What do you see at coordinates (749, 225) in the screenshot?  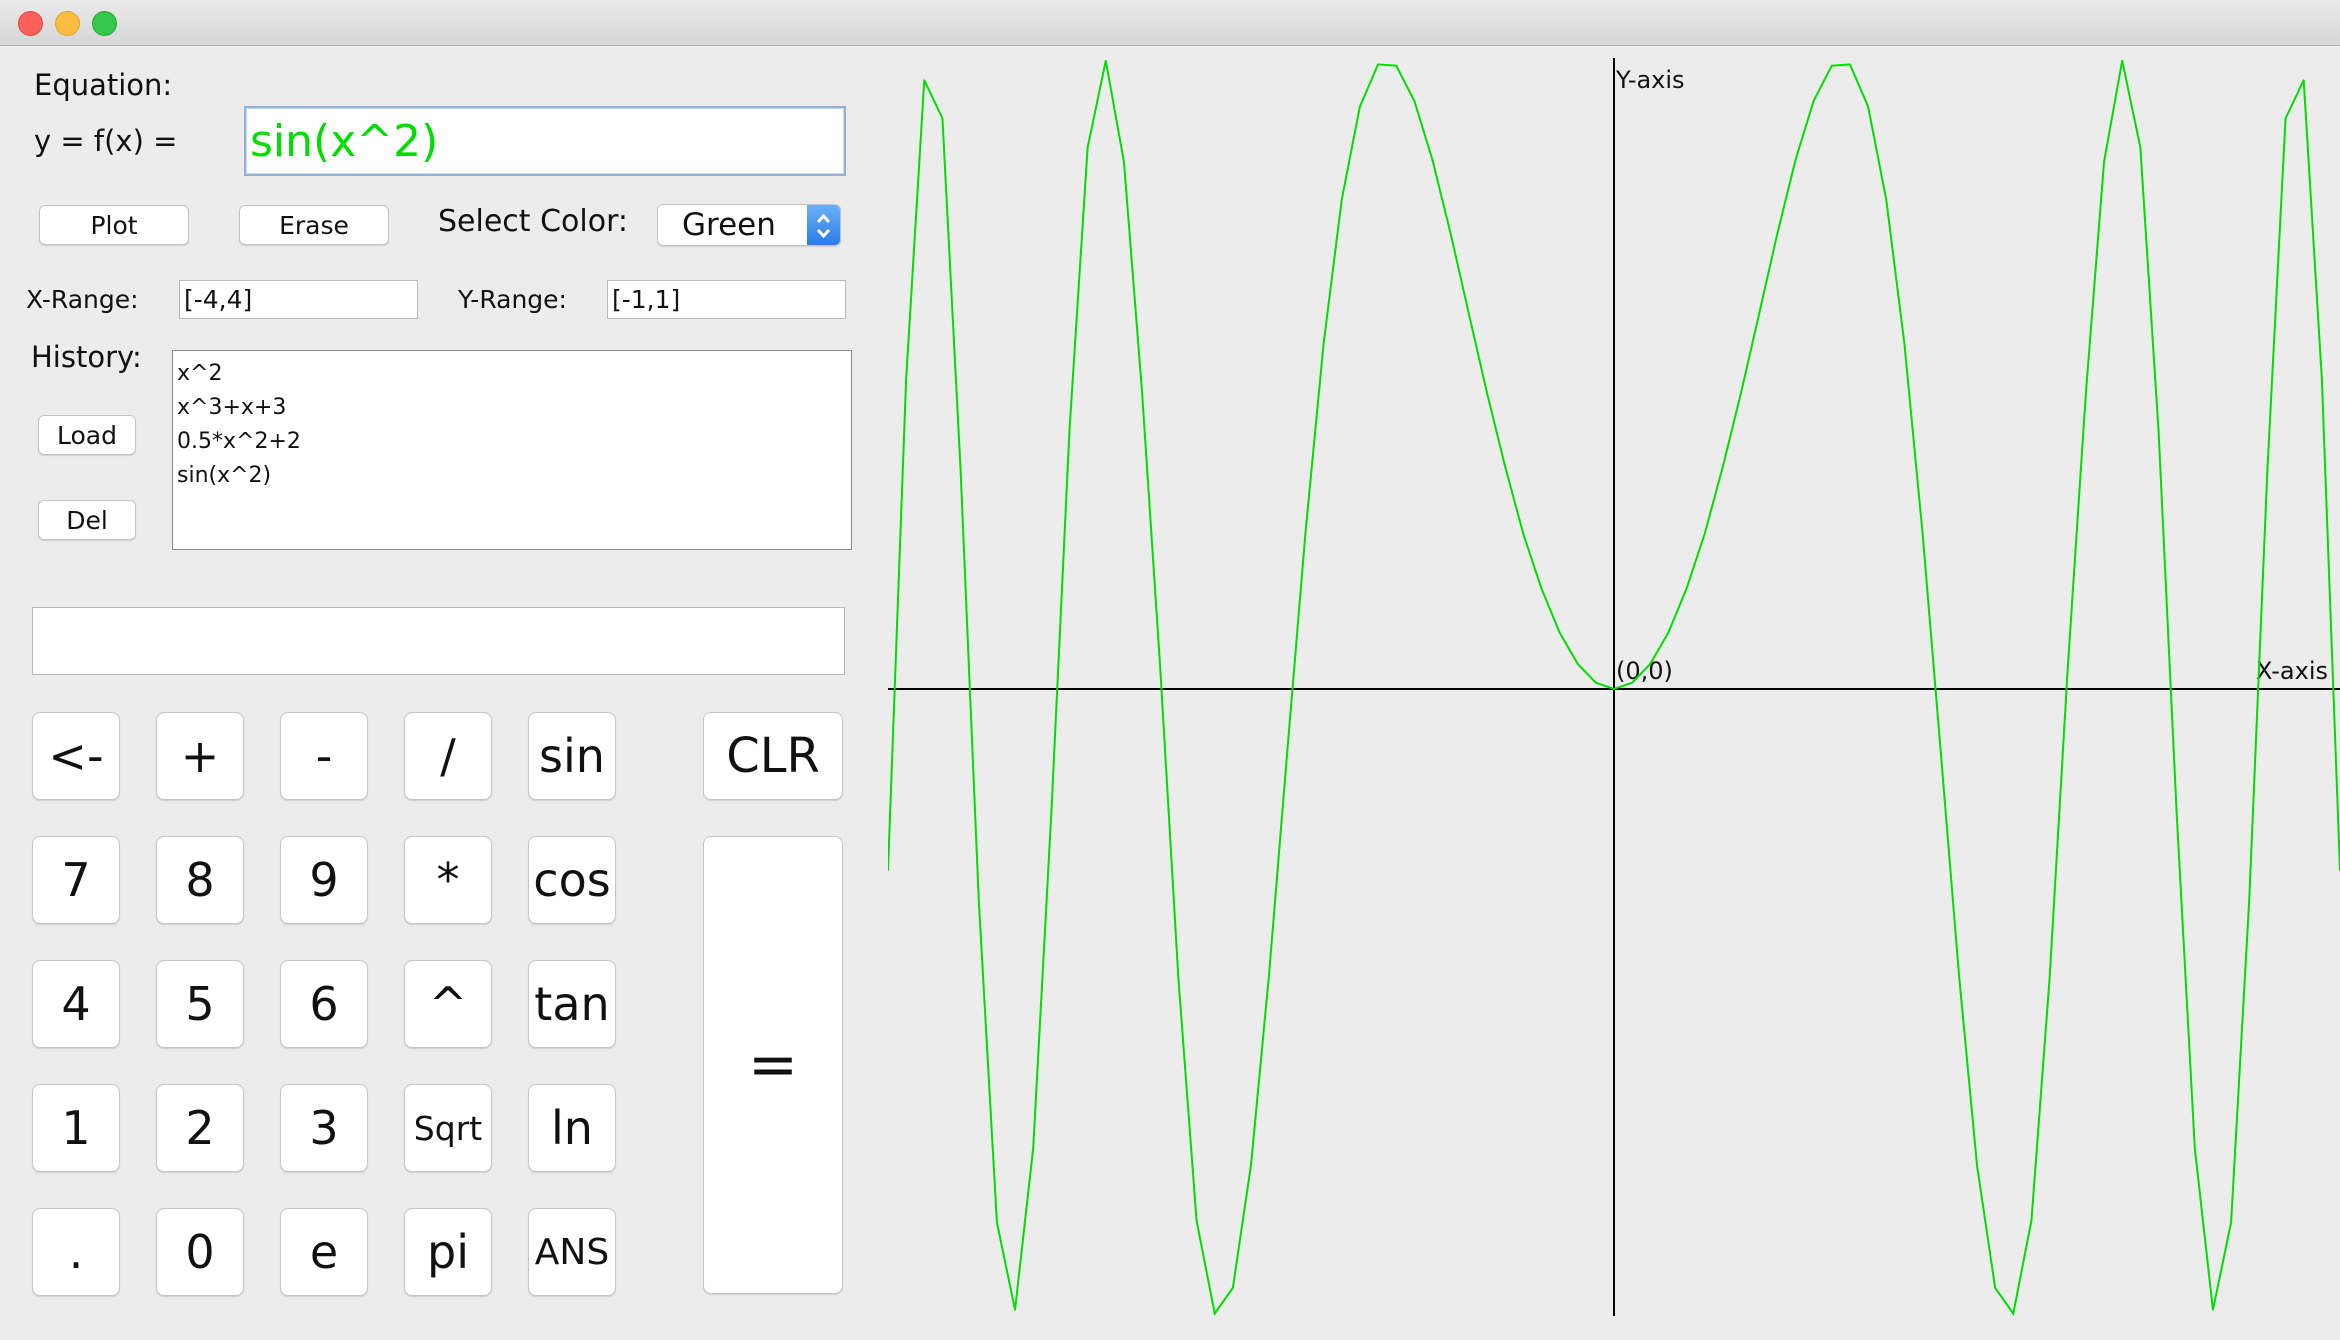 I see `color-select: Green` at bounding box center [749, 225].